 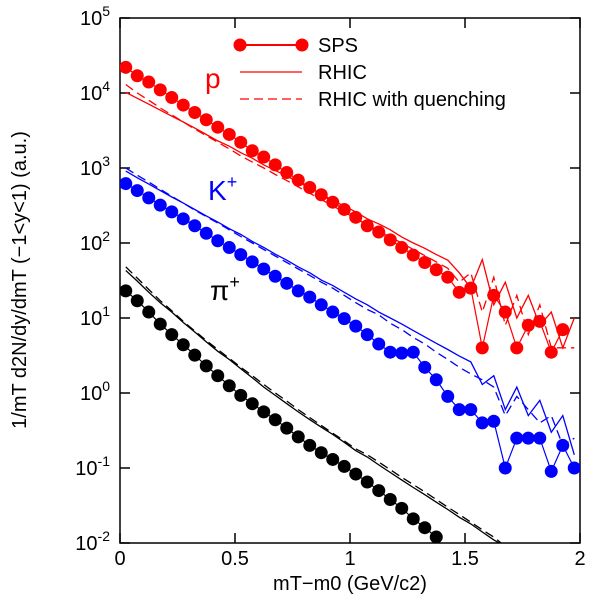 What do you see at coordinates (465, 559) in the screenshot?
I see `x-tick-label: 1.5` at bounding box center [465, 559].